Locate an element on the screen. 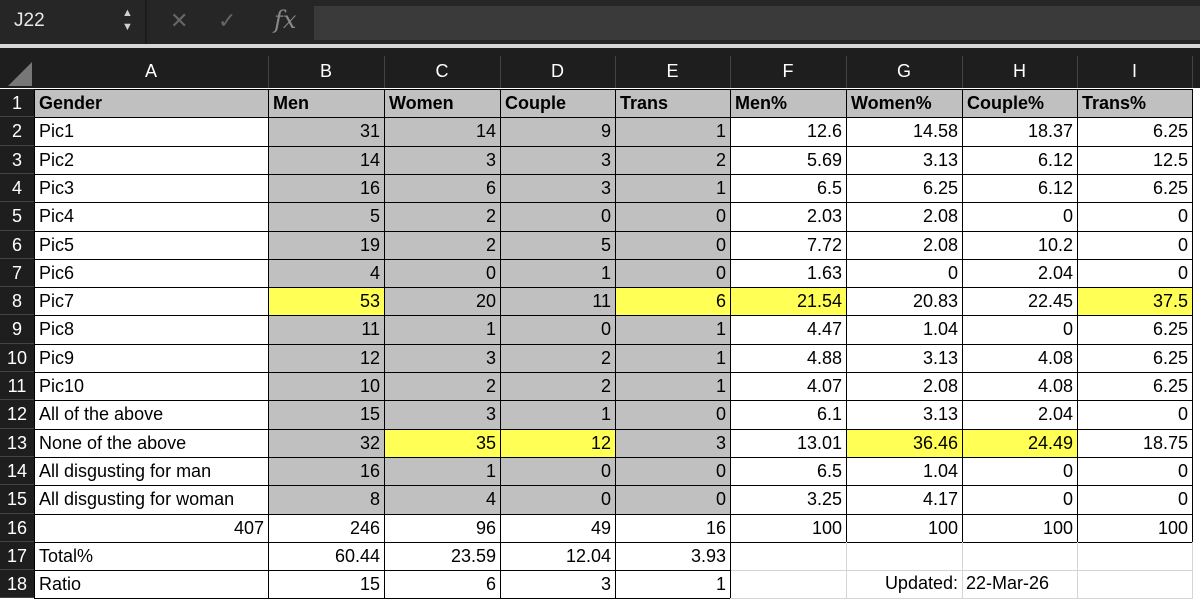  cell-A15: All disgusting for woman is located at coordinates (151, 500).